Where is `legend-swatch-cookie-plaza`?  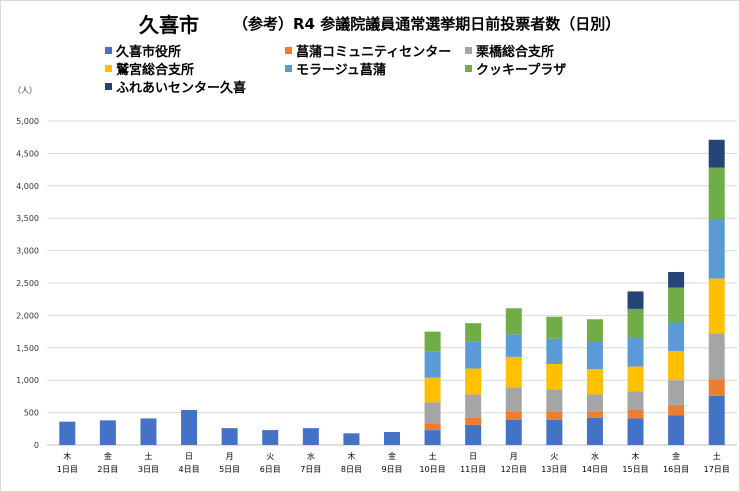 legend-swatch-cookie-plaza is located at coordinates (468, 68).